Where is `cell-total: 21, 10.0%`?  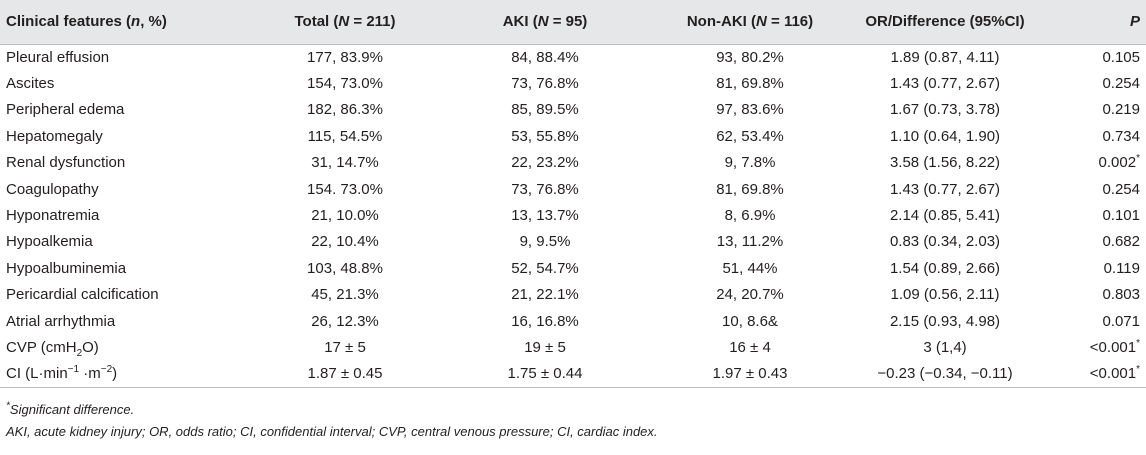 cell-total: 21, 10.0% is located at coordinates (345, 216).